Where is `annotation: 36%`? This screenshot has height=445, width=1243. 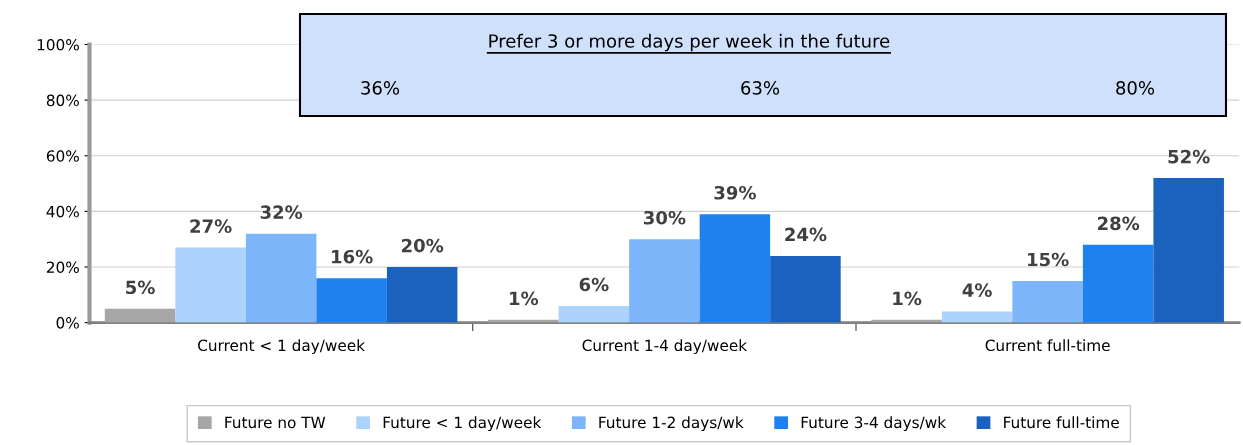 annotation: 36% is located at coordinates (380, 88).